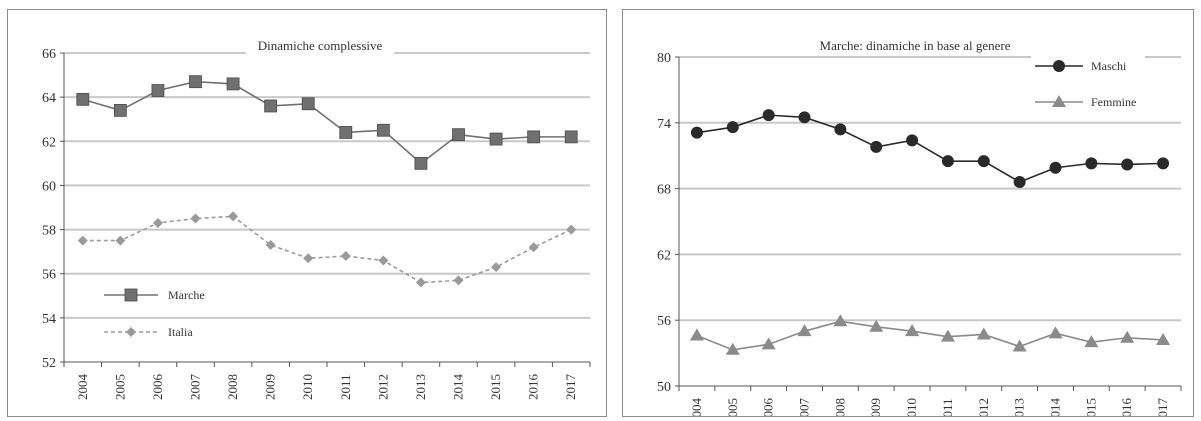 The height and width of the screenshot is (421, 1201). I want to click on y-tick-label: 66, so click(49, 54).